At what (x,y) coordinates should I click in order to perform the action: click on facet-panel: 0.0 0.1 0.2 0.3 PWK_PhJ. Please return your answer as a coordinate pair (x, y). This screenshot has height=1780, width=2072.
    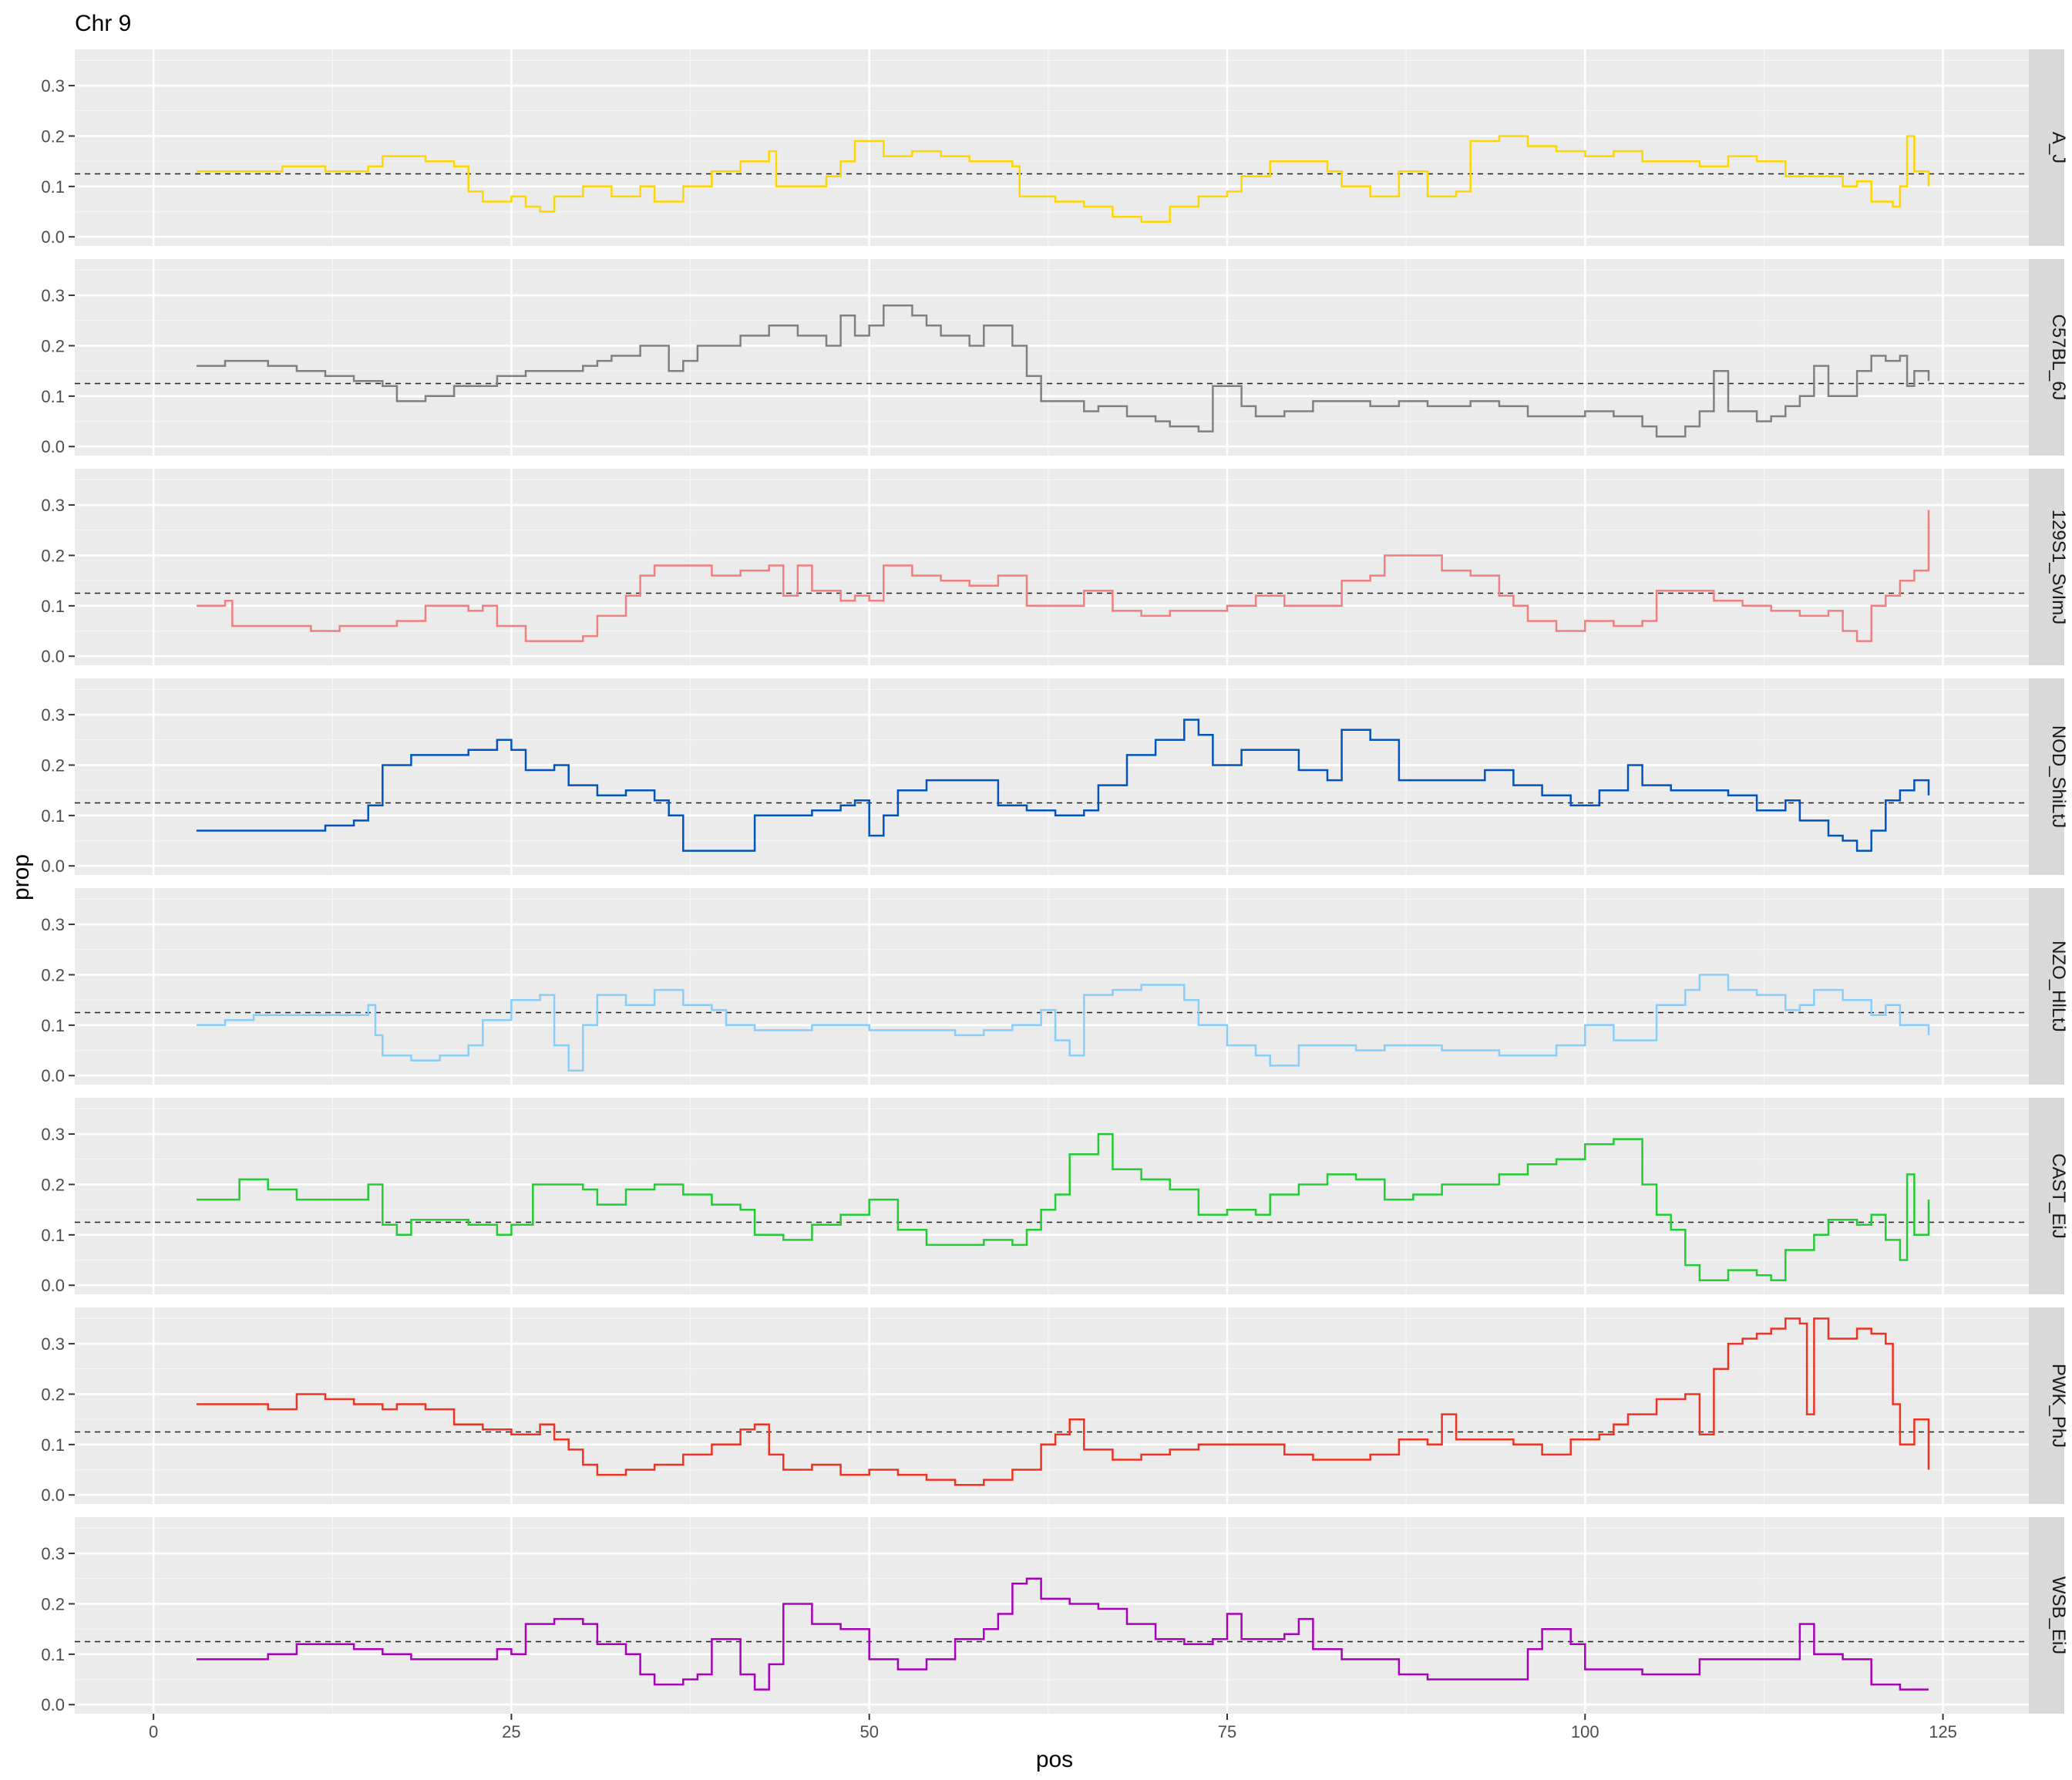
    Looking at the image, I should click on (1055, 1406).